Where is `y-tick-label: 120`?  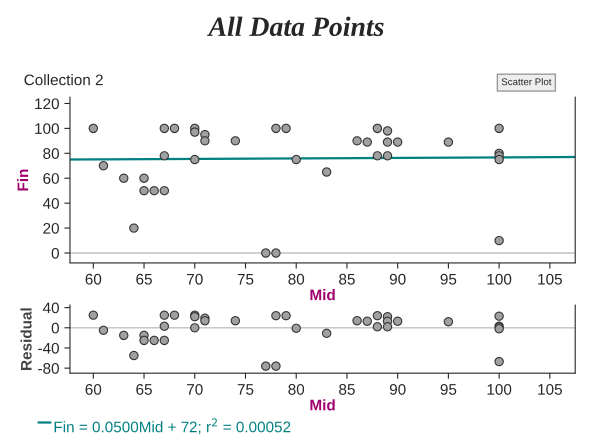 y-tick-label: 120 is located at coordinates (47, 104).